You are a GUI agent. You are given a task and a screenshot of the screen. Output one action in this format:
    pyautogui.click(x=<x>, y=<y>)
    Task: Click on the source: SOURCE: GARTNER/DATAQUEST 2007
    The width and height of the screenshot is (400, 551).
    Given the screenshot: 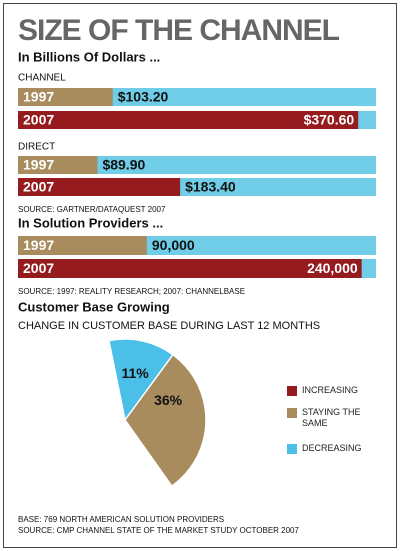 What is the action you would take?
    pyautogui.click(x=92, y=209)
    